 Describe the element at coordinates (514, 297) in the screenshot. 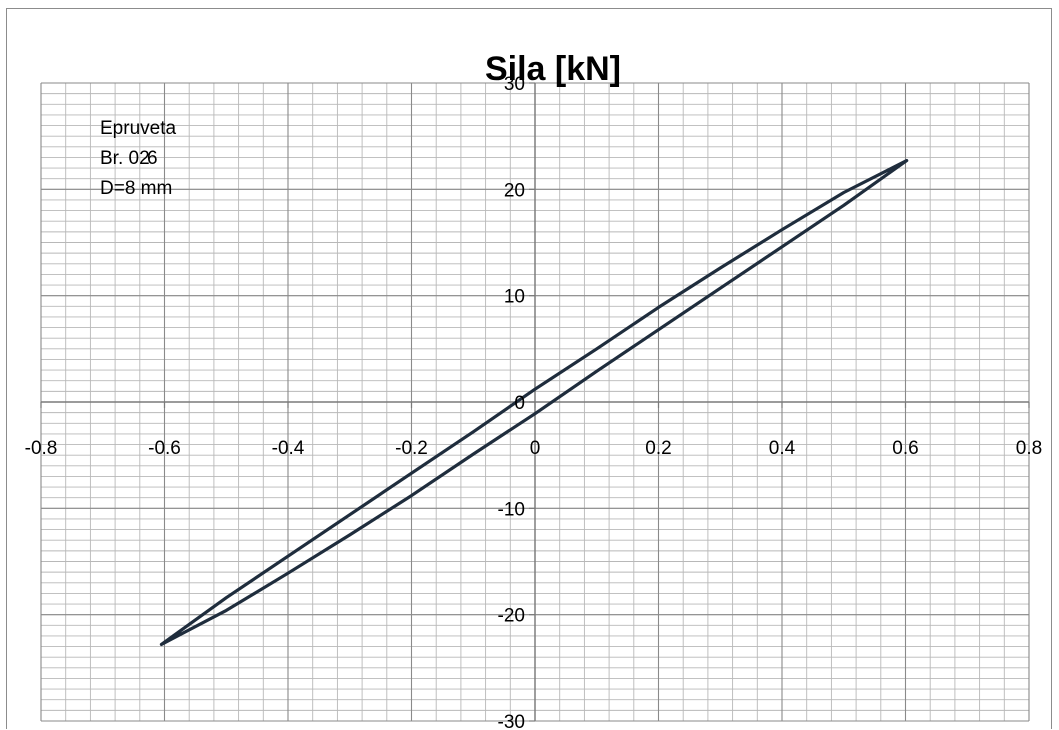

I see `y-tick-label: 10` at that location.